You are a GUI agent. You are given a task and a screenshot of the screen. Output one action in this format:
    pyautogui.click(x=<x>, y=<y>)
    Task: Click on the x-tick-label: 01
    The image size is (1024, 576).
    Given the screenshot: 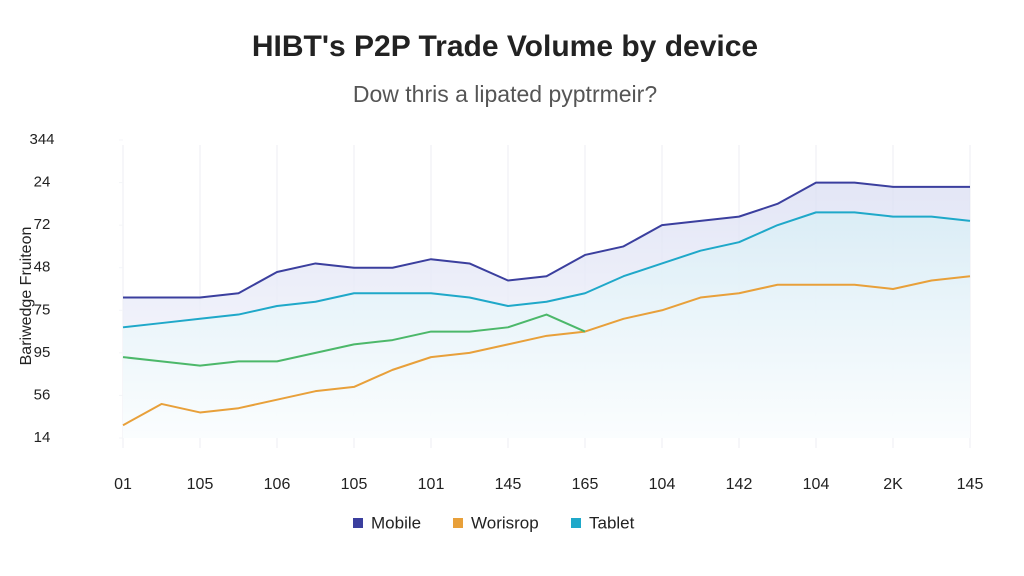 What is the action you would take?
    pyautogui.click(x=123, y=484)
    